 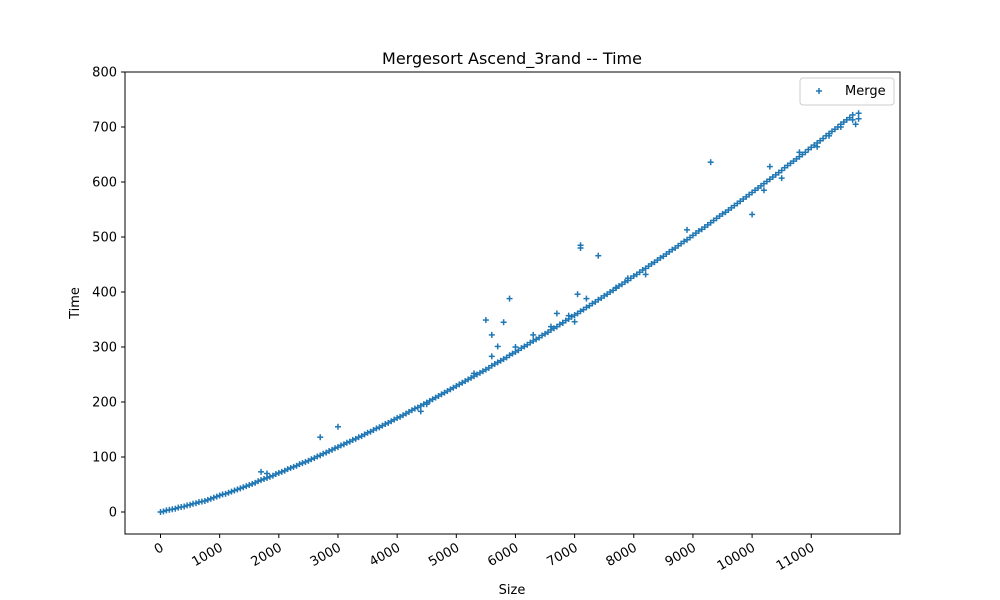 What do you see at coordinates (104, 238) in the screenshot?
I see `y-tick-label: 500` at bounding box center [104, 238].